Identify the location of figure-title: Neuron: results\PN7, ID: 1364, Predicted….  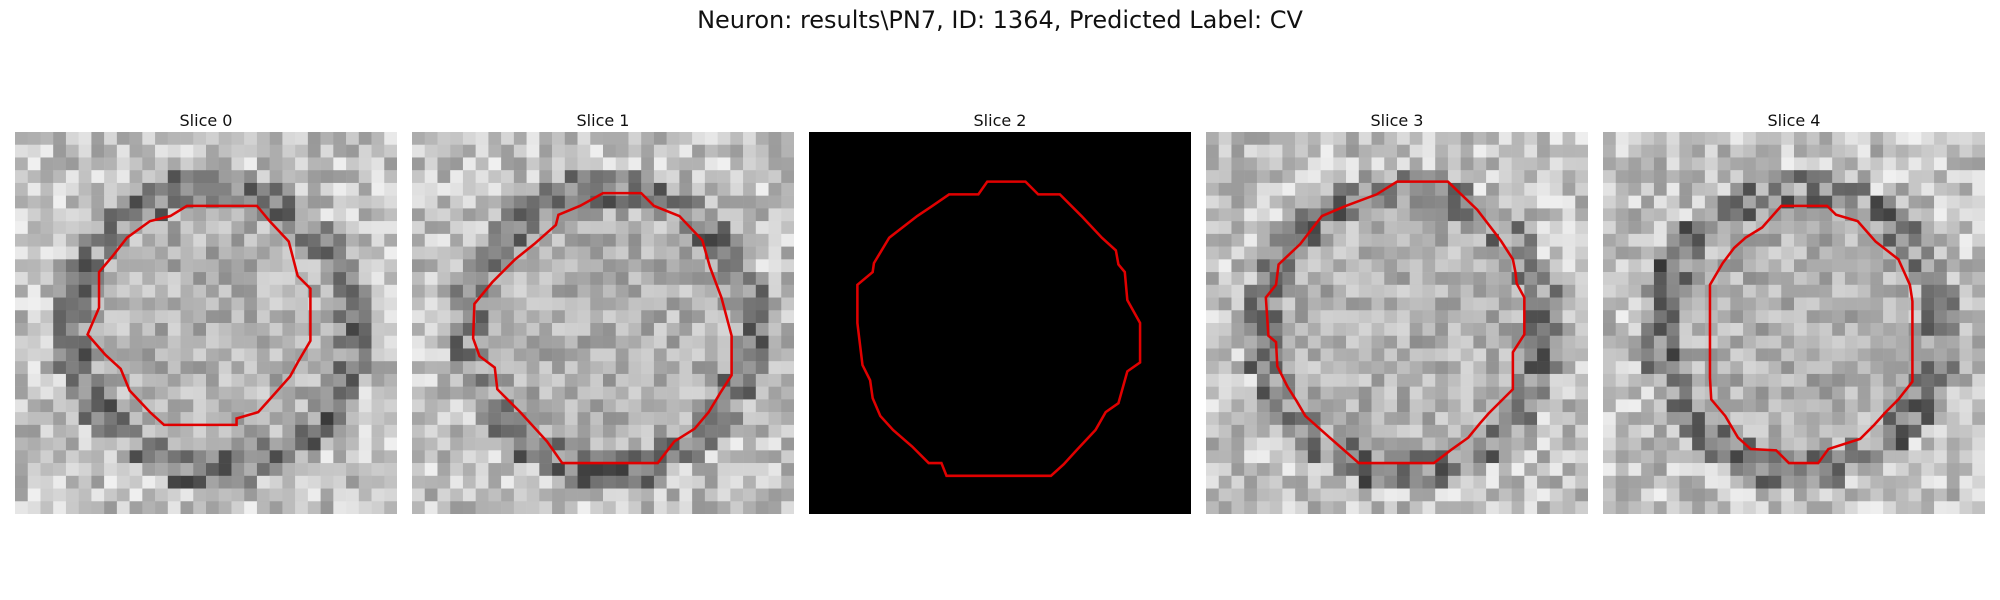
(1000, 20).